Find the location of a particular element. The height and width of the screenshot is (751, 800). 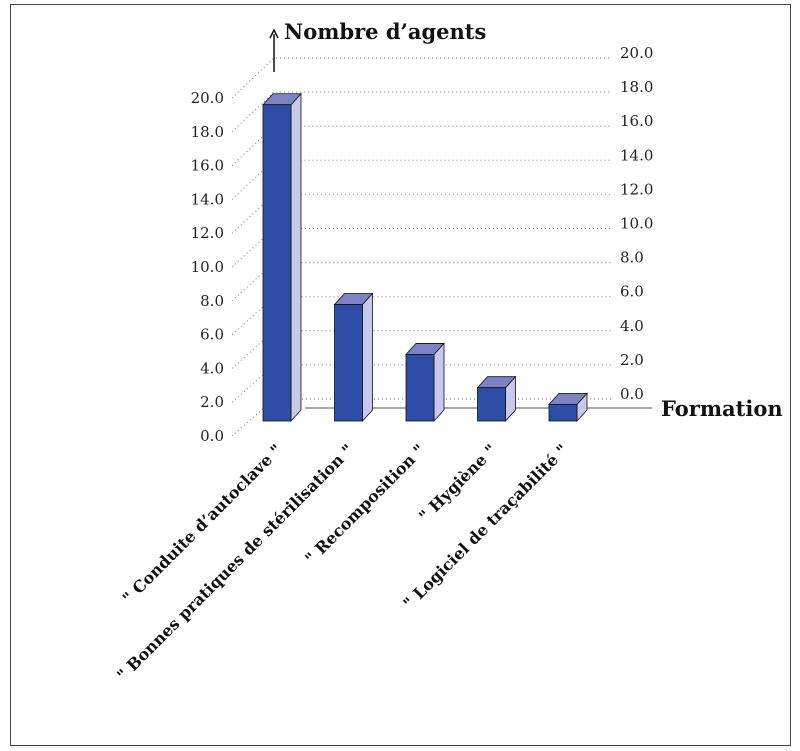

left-tick-label: 8.0 is located at coordinates (212, 301).